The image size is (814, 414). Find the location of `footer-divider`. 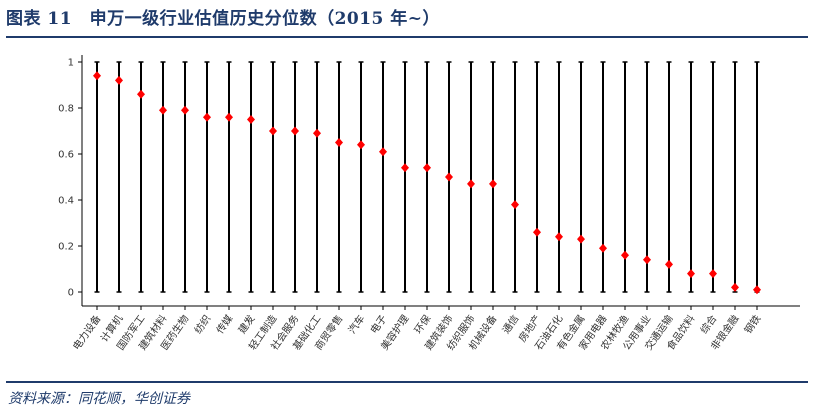

footer-divider is located at coordinates (407, 382).